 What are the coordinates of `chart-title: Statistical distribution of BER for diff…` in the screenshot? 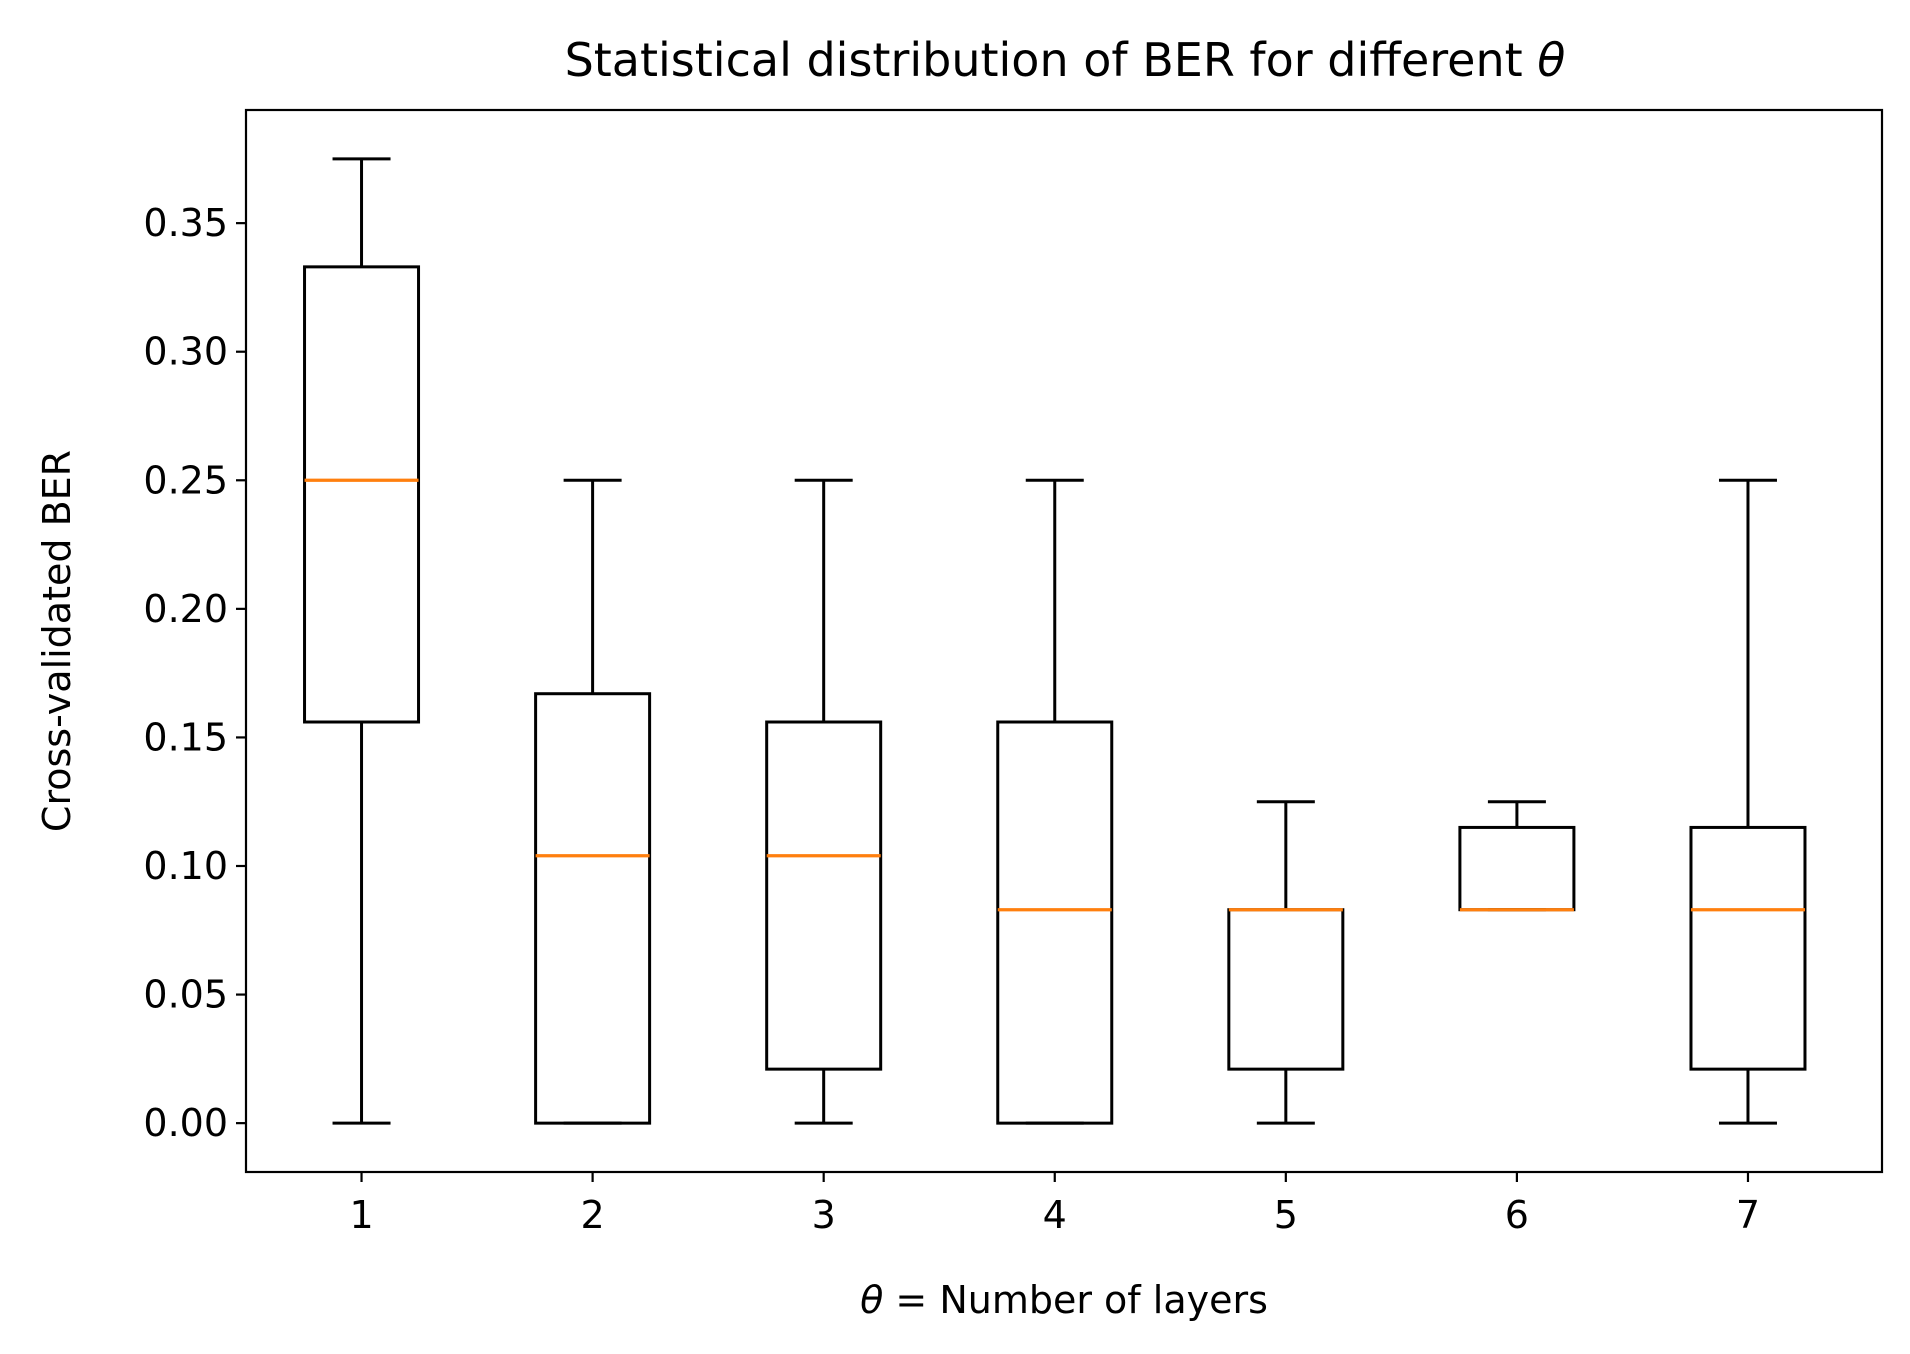 It's located at (1065, 60).